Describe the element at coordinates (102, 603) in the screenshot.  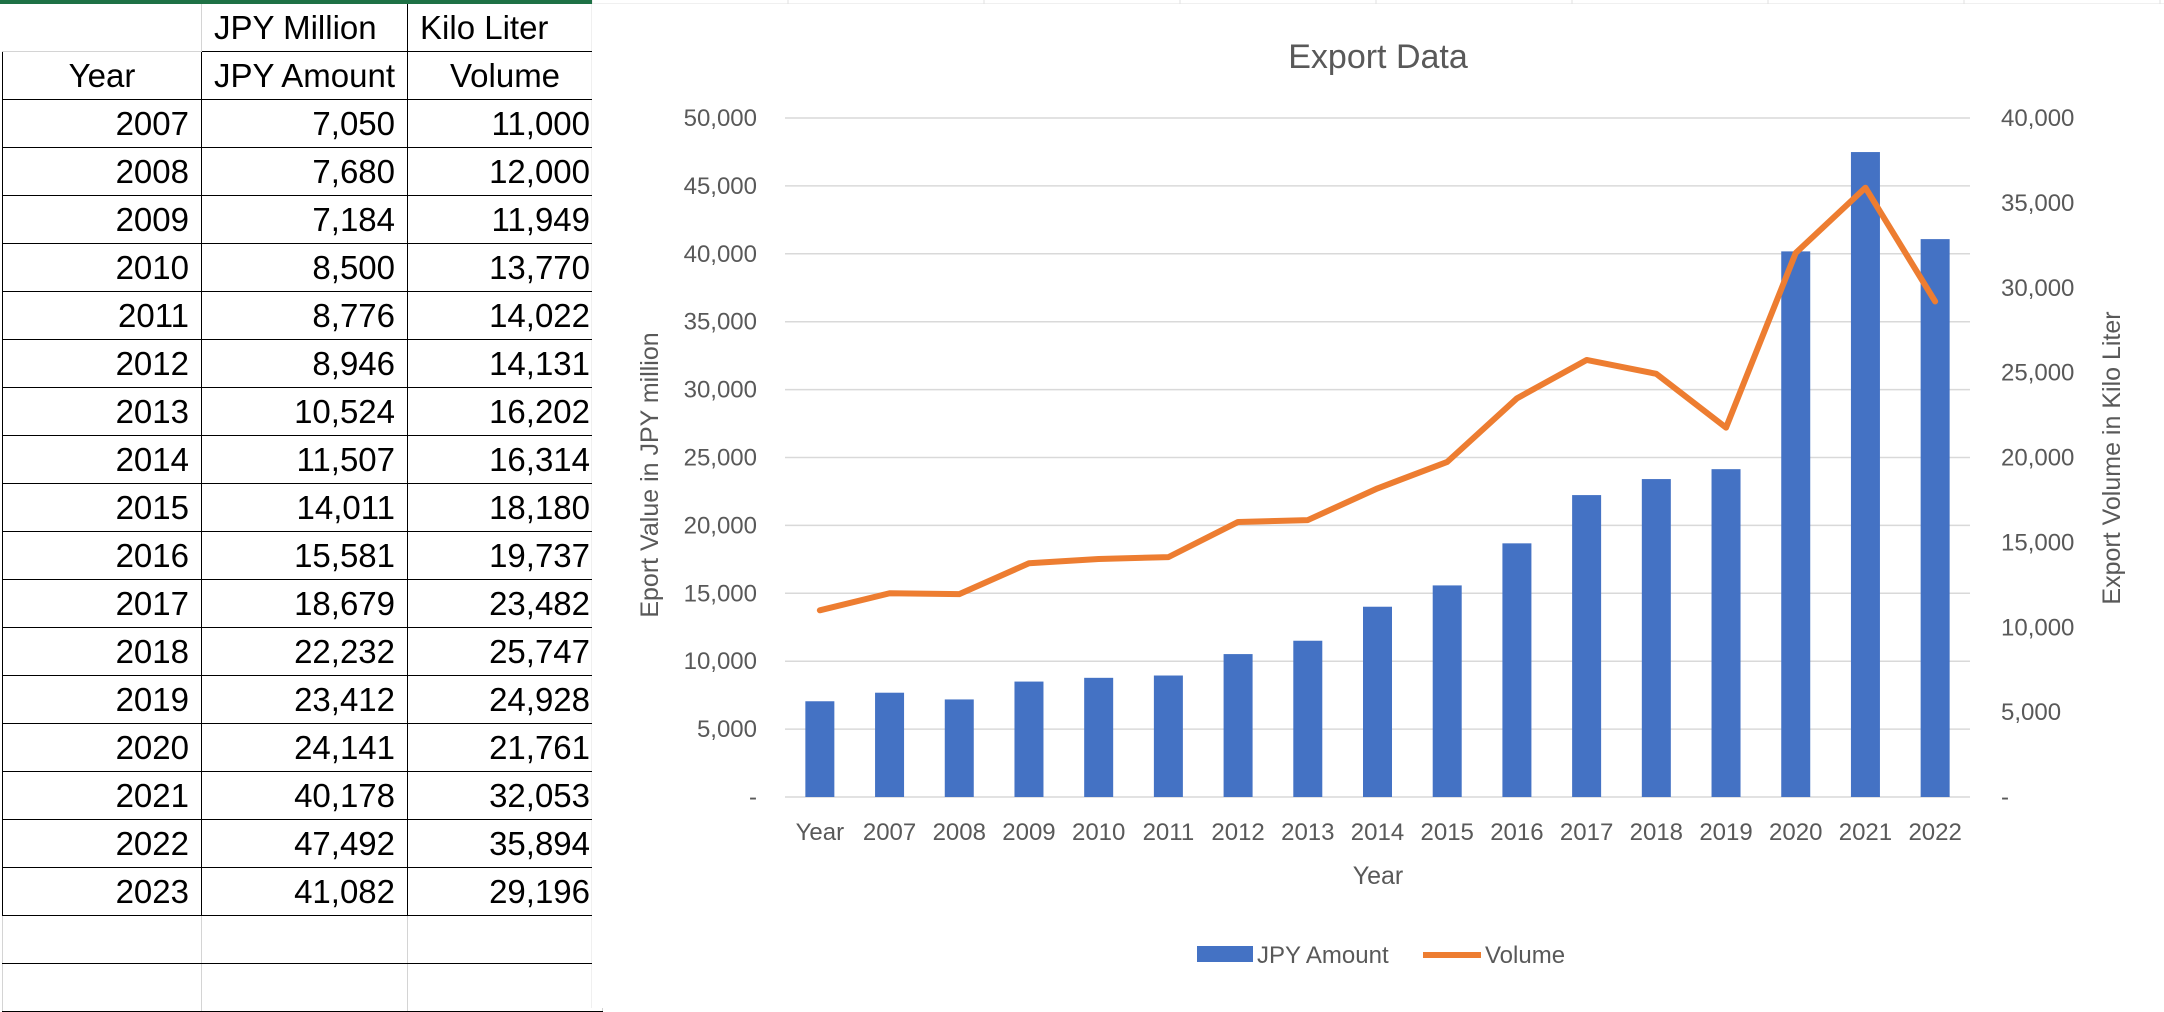
I see `table-cell: 2017` at that location.